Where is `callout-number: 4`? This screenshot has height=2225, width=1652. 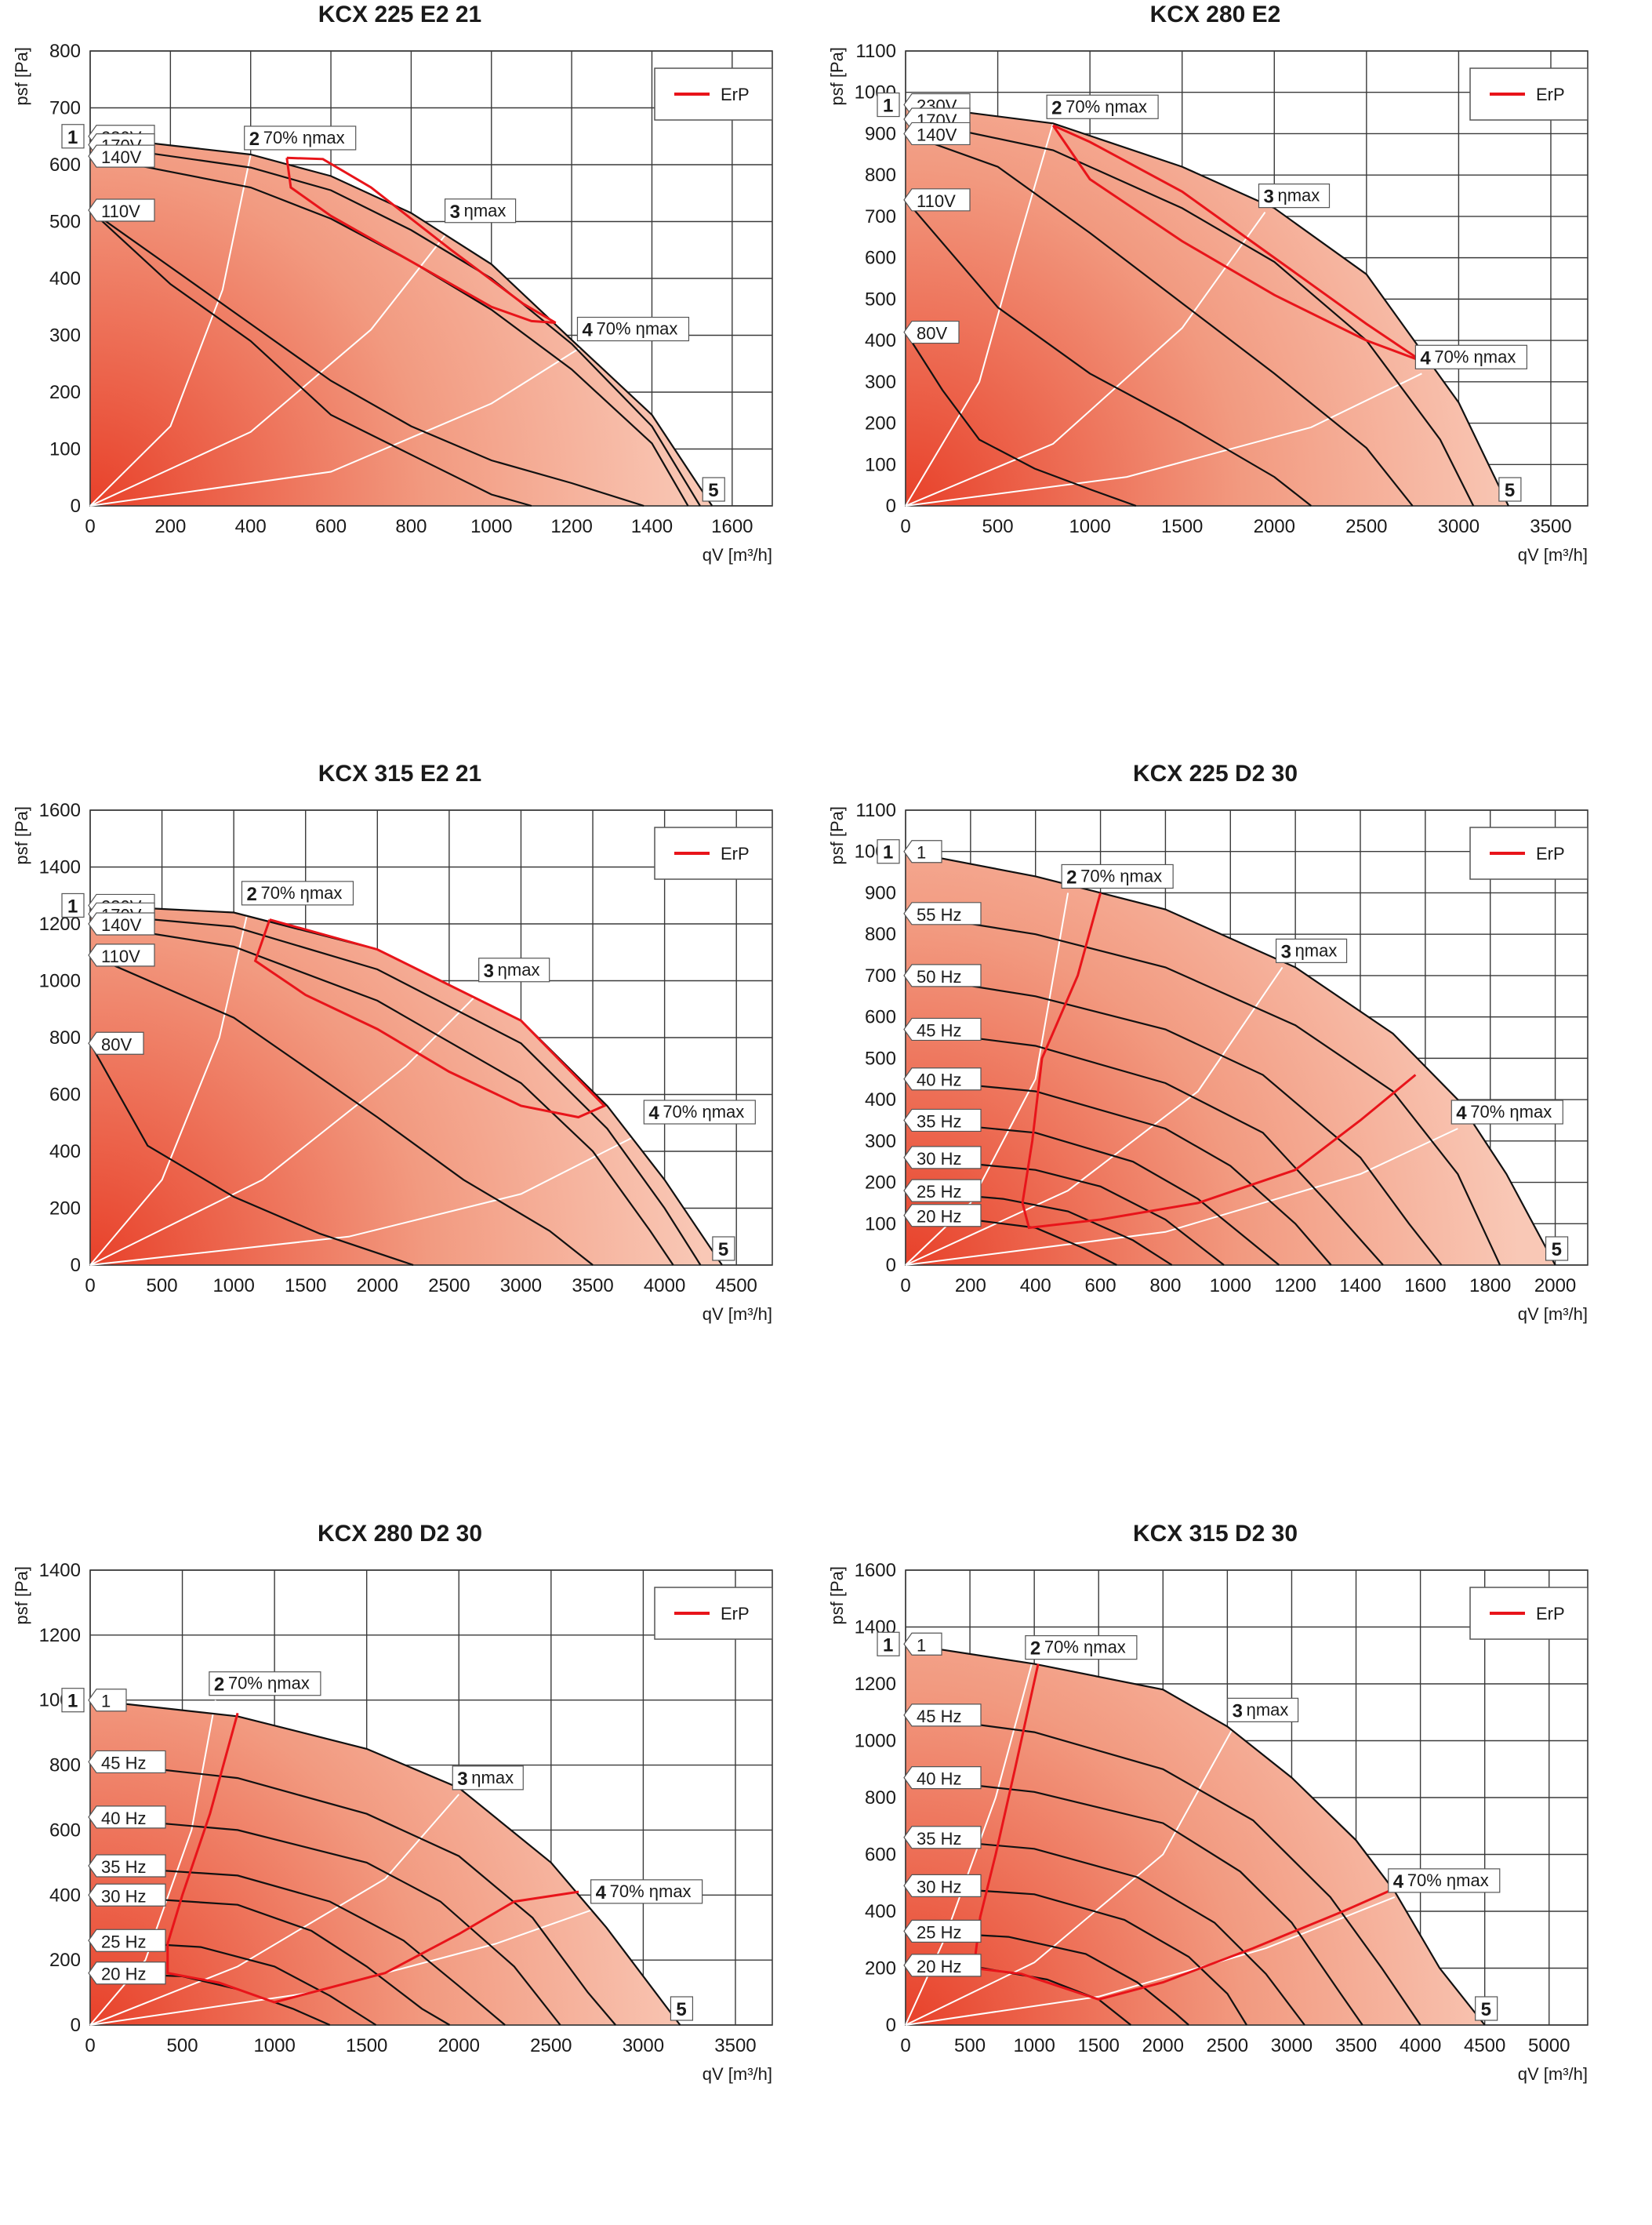 callout-number: 4 is located at coordinates (601, 1892).